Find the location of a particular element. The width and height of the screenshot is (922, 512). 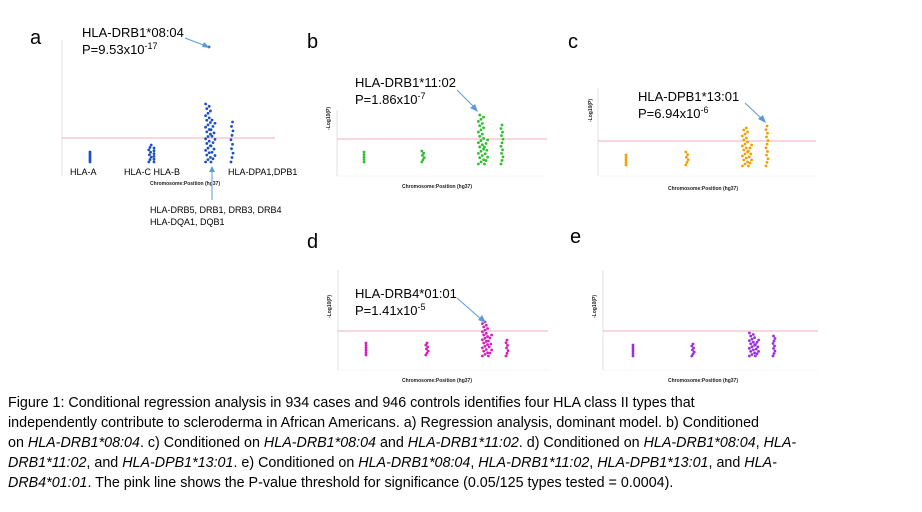

panel-e-ylabel: -Log10(P) is located at coordinates (595, 306).